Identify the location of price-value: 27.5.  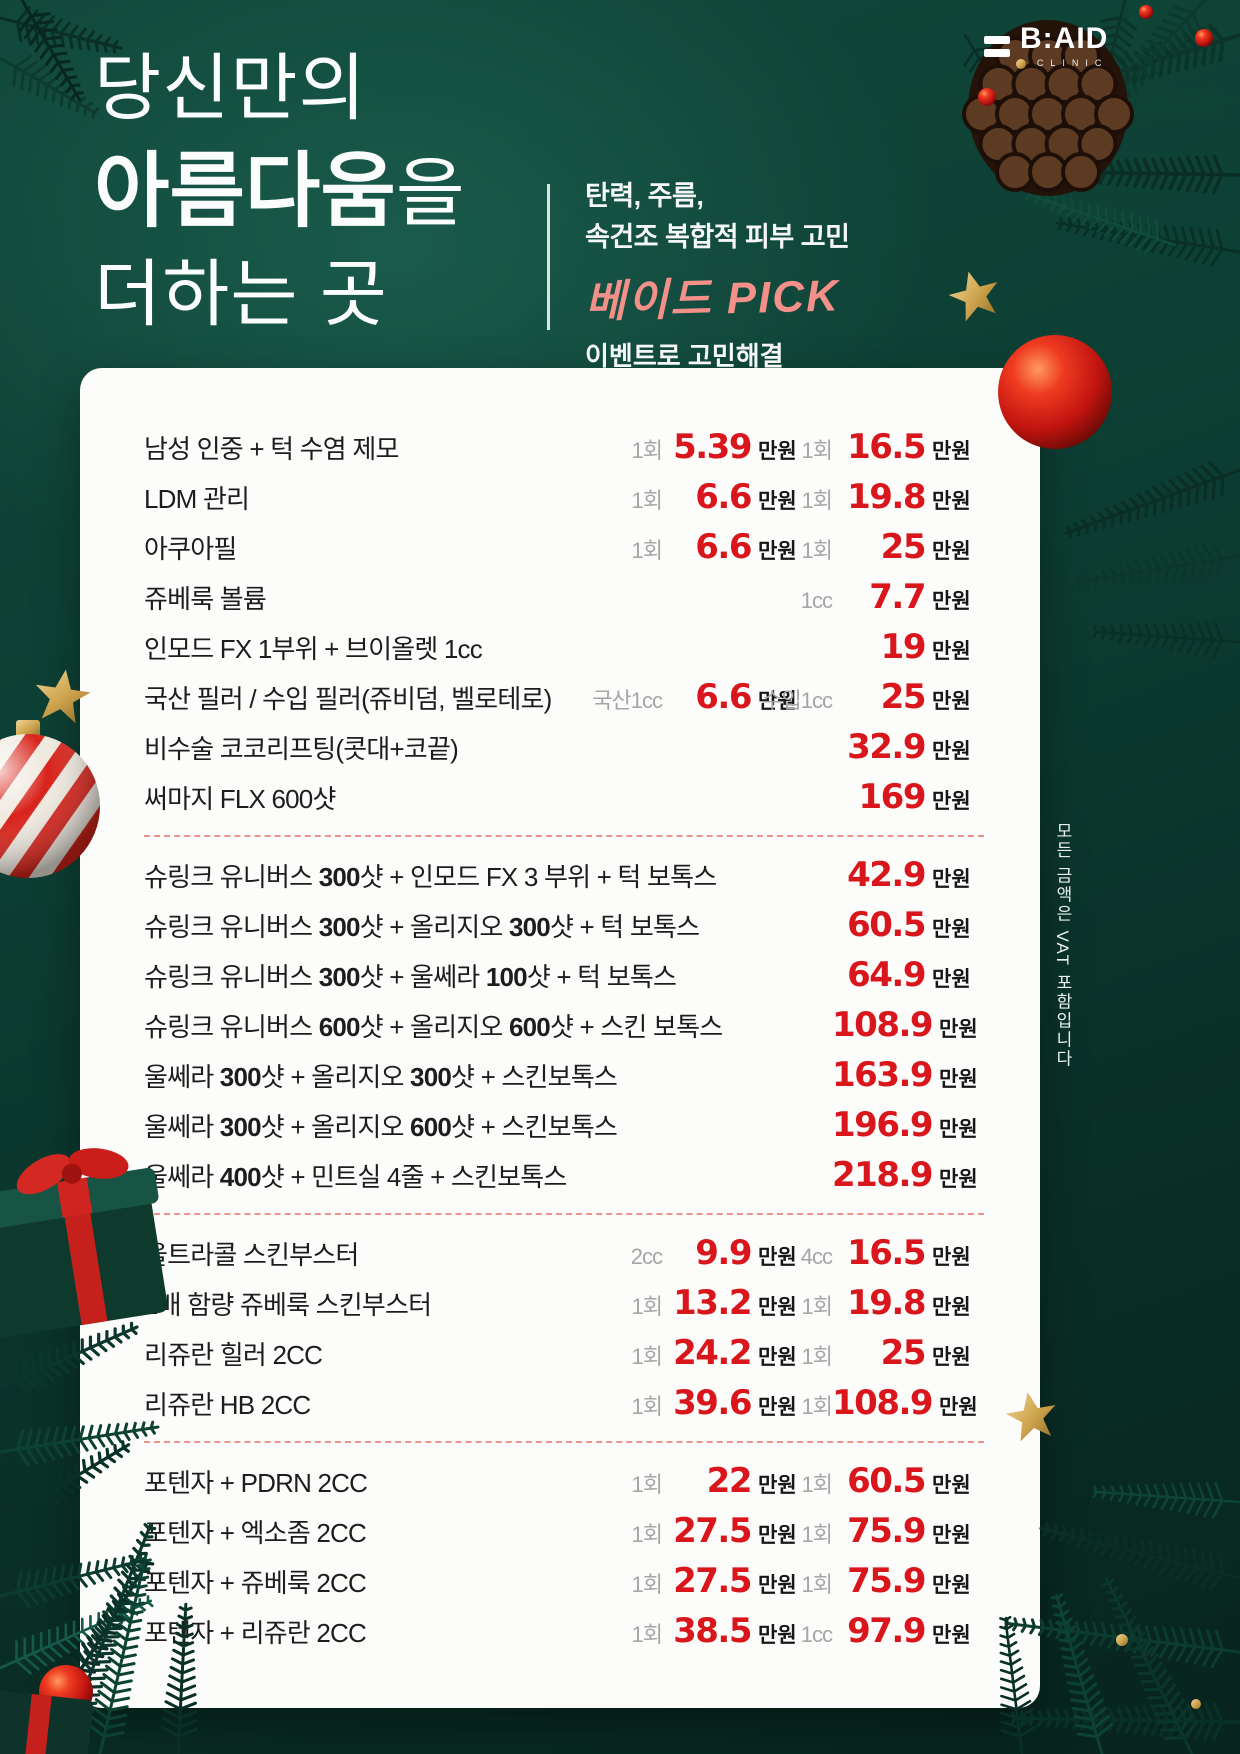
(712, 1531).